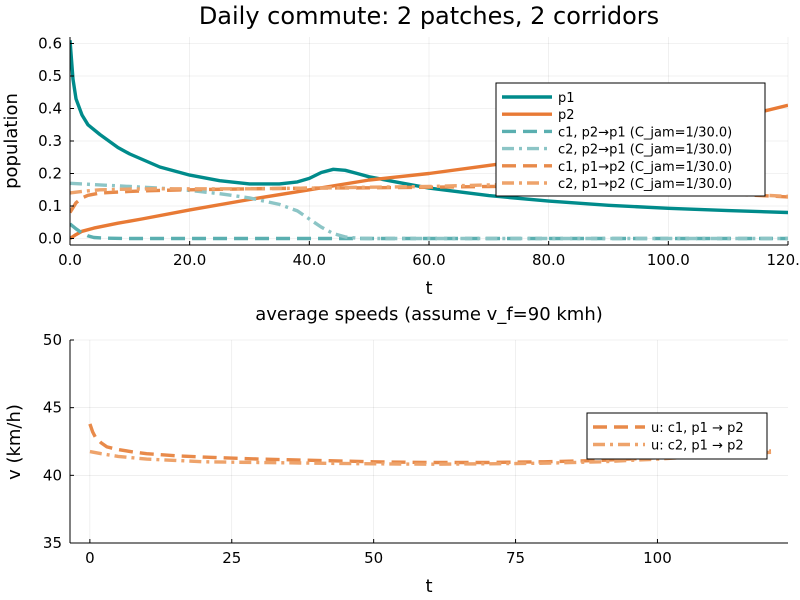 The height and width of the screenshot is (600, 800). What do you see at coordinates (52, 408) in the screenshot?
I see `y-tick-label: 45` at bounding box center [52, 408].